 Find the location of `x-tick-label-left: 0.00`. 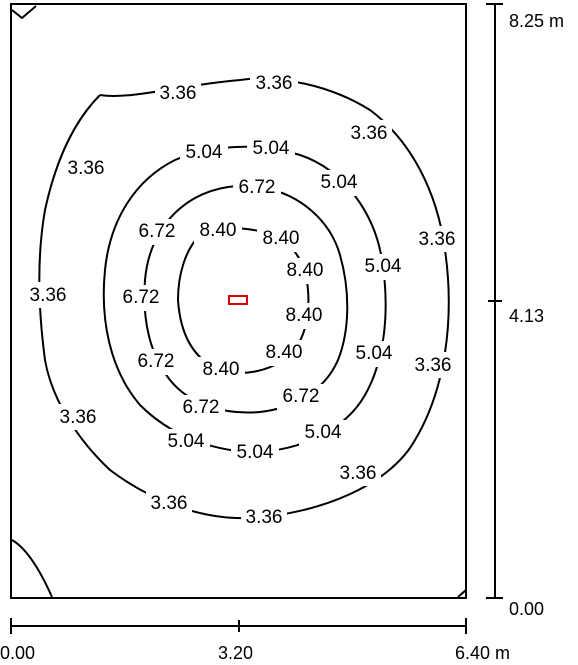

x-tick-label-left: 0.00 is located at coordinates (17, 653).